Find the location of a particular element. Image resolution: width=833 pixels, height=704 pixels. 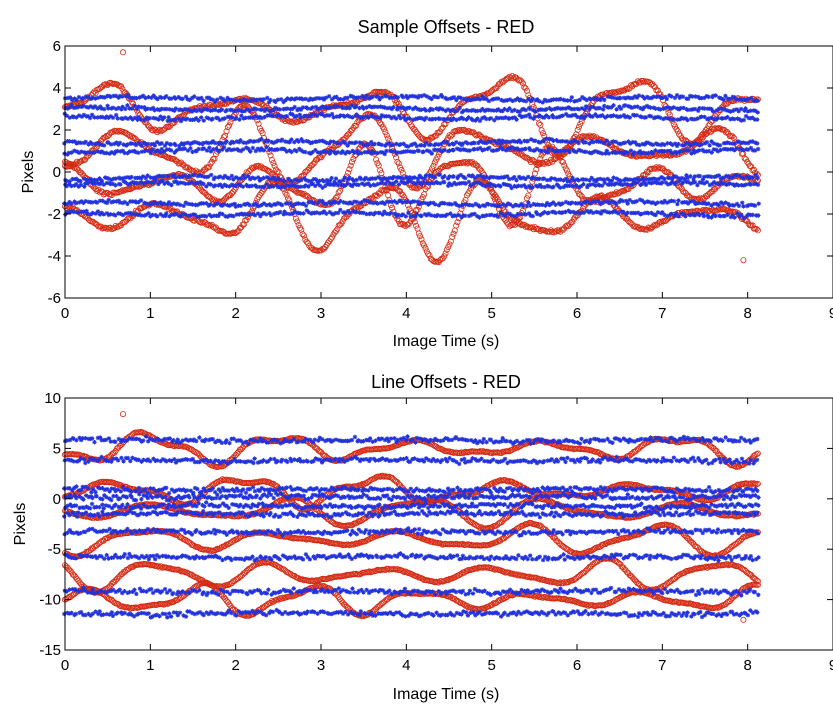

sample-offsets-y-tick-label: -6 is located at coordinates (54, 298).